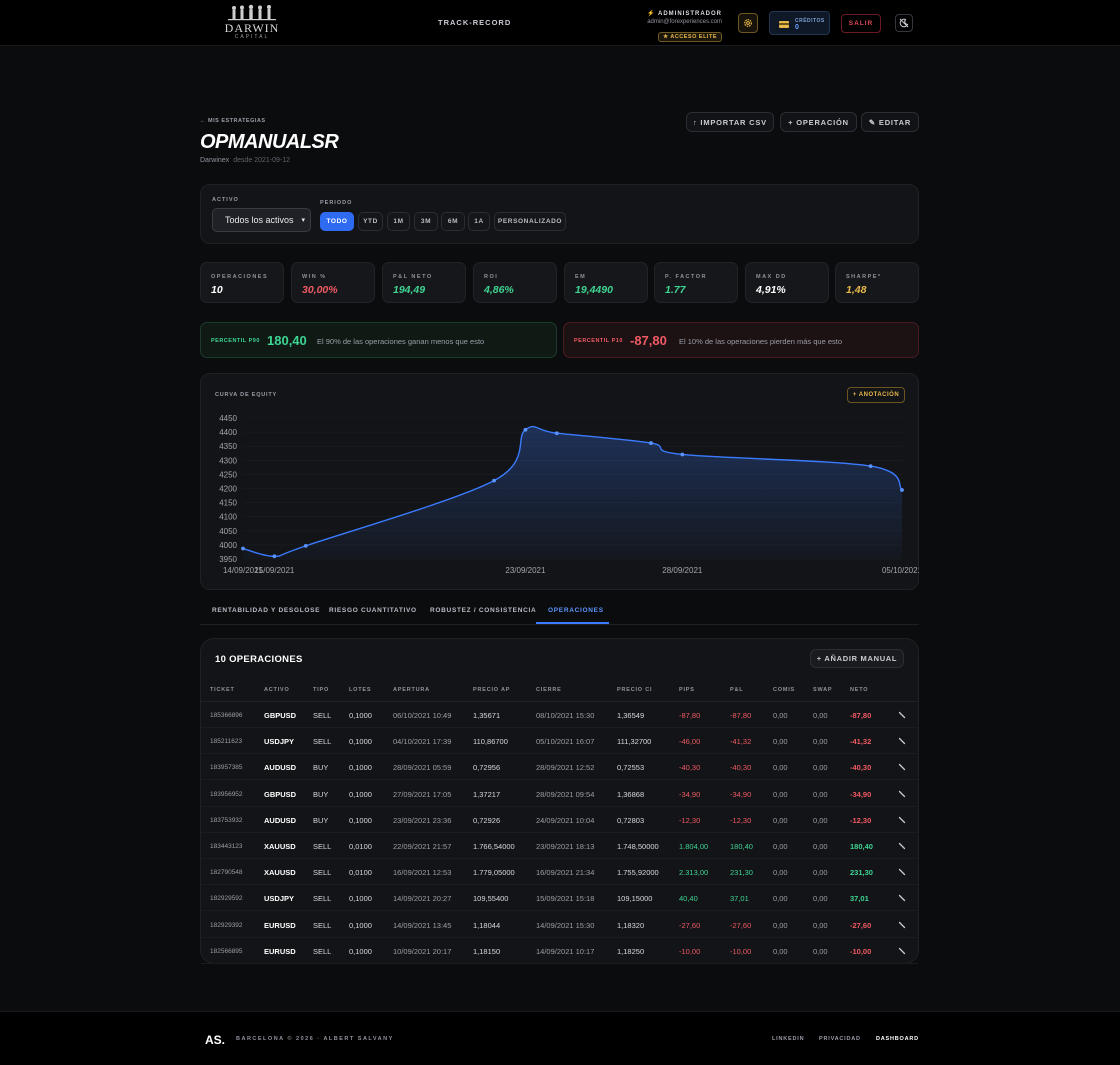 This screenshot has width=1120, height=1065. Describe the element at coordinates (222, 690) in the screenshot. I see `column-header: TICKET` at that location.